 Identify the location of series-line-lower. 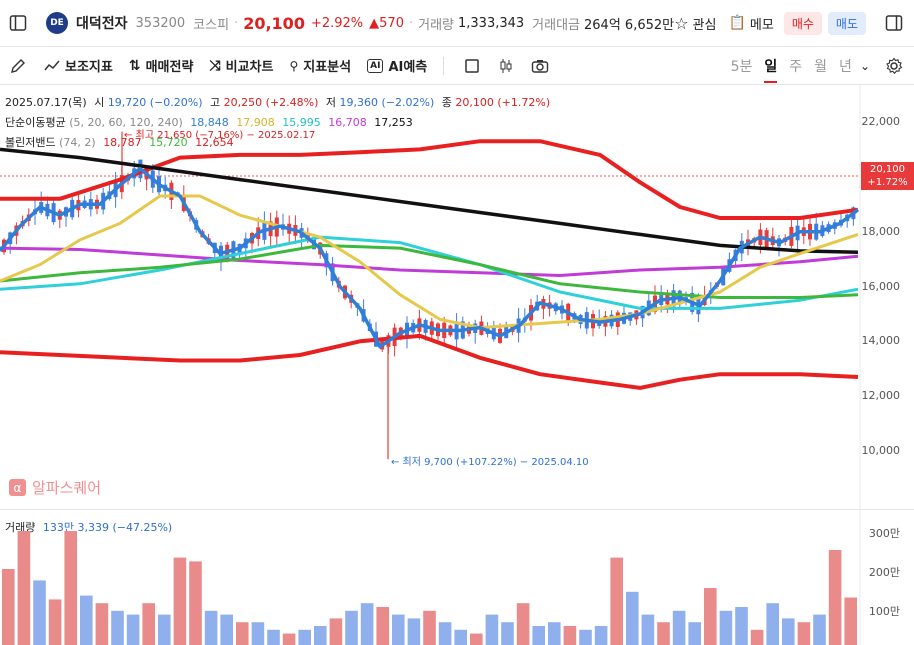
(429, 361).